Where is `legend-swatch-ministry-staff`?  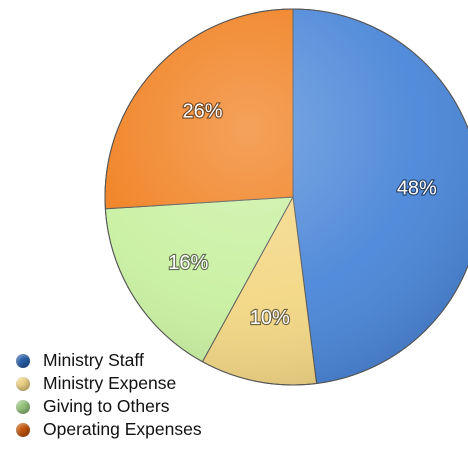 legend-swatch-ministry-staff is located at coordinates (23, 360).